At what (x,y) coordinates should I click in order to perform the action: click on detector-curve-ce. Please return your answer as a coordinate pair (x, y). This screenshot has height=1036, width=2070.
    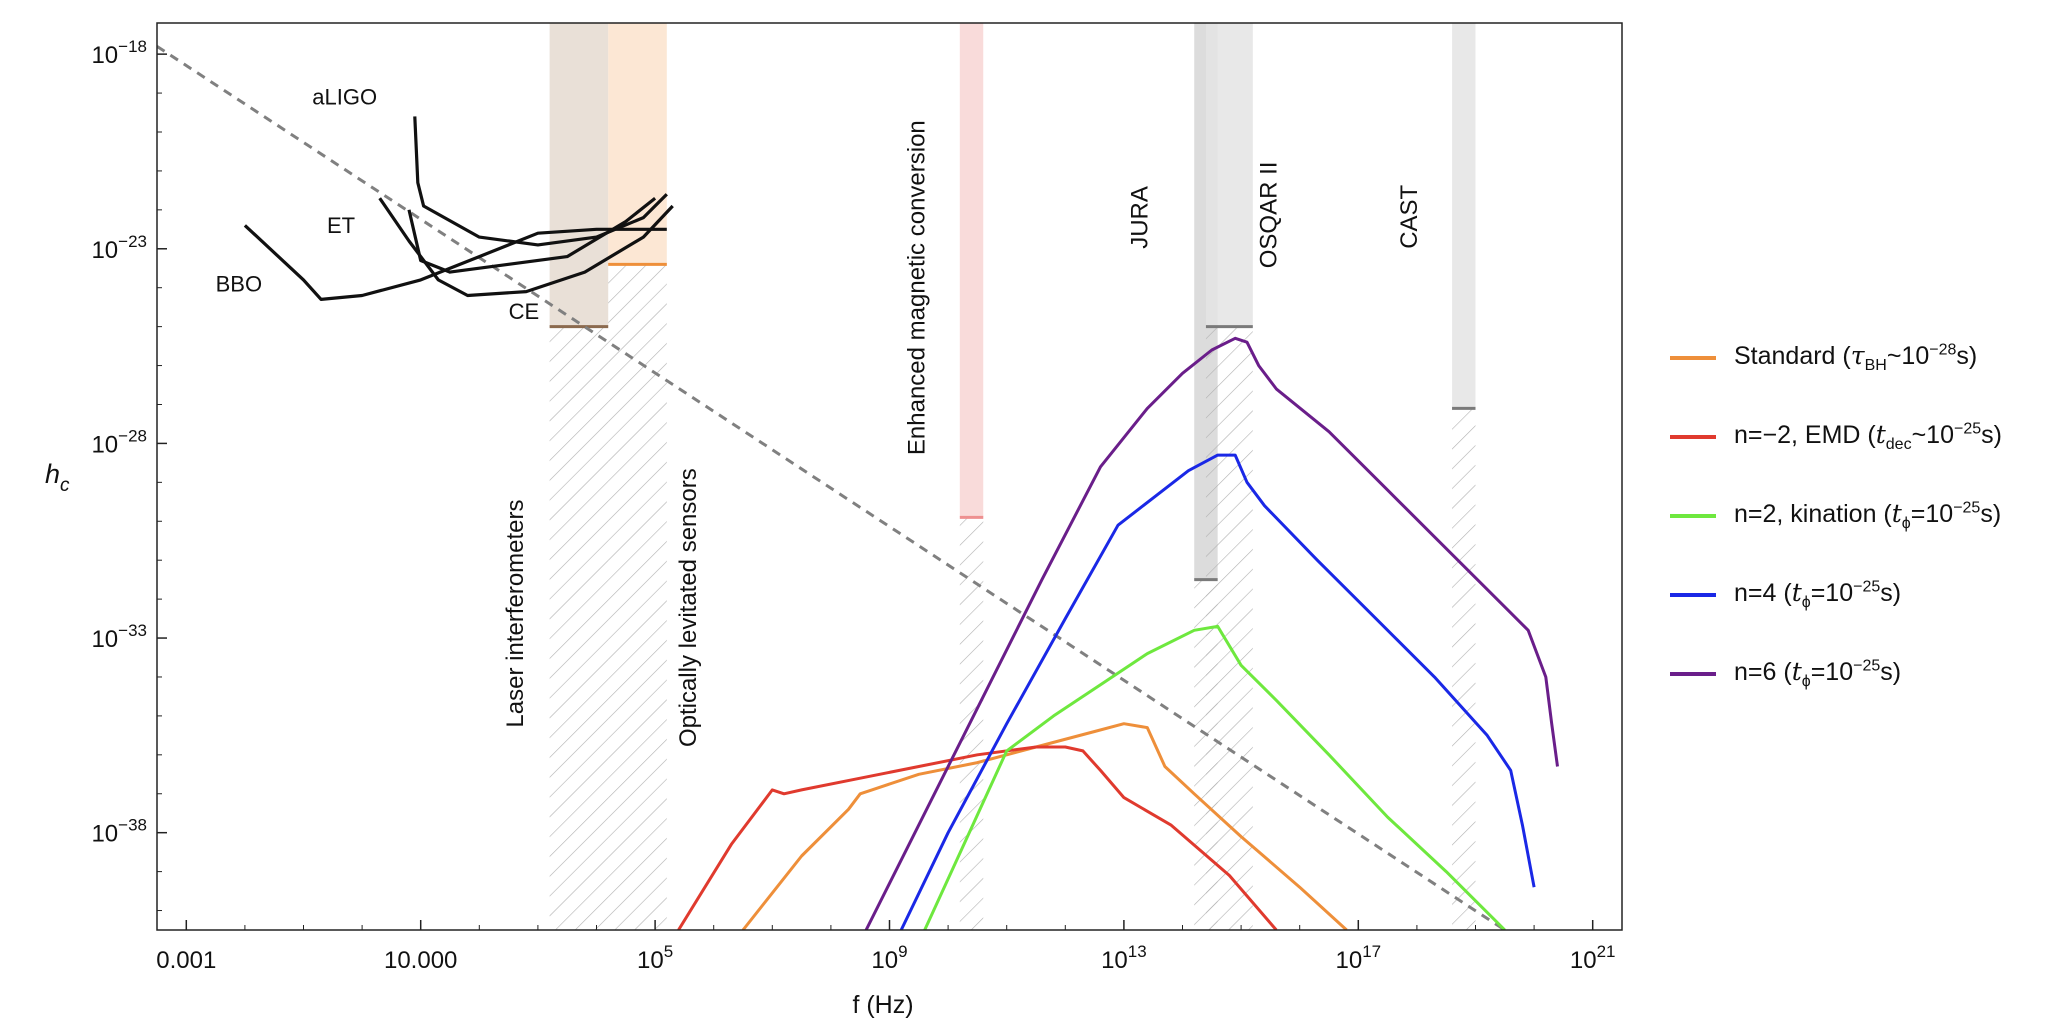
    Looking at the image, I should click on (532, 235).